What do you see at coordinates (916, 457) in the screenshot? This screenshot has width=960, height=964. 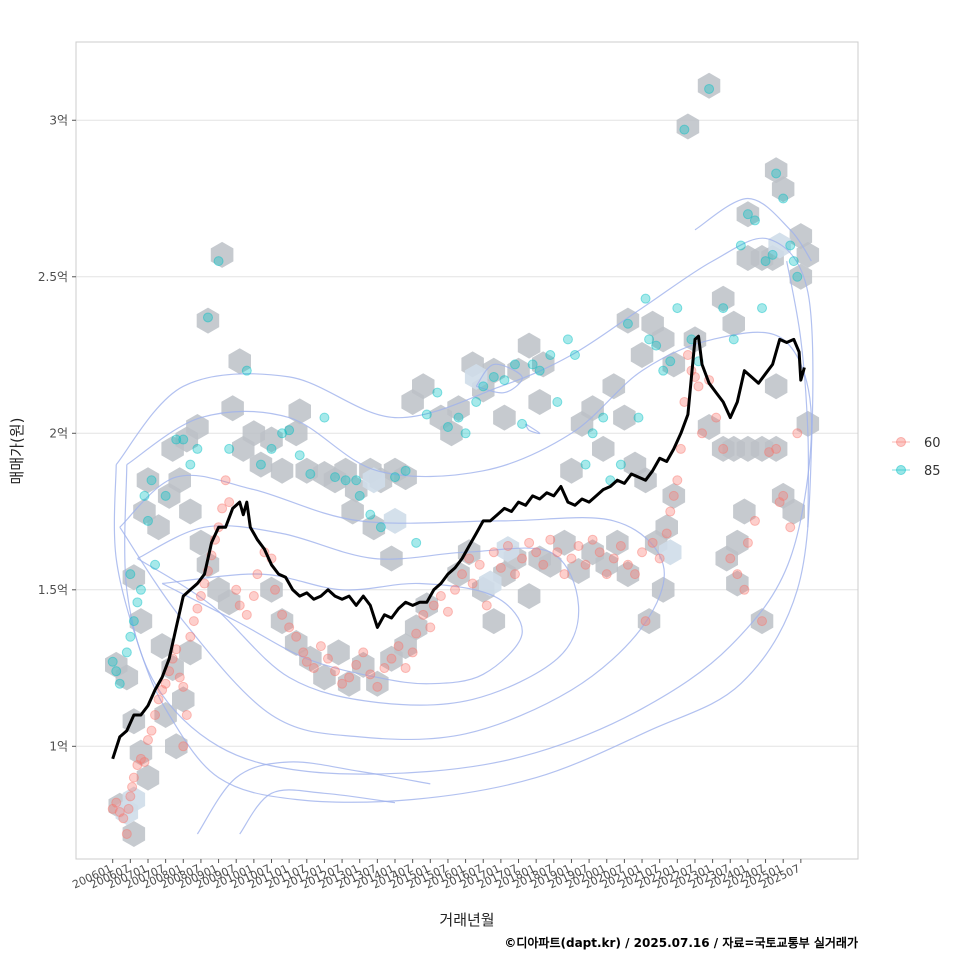 I see `legend: 60 85` at bounding box center [916, 457].